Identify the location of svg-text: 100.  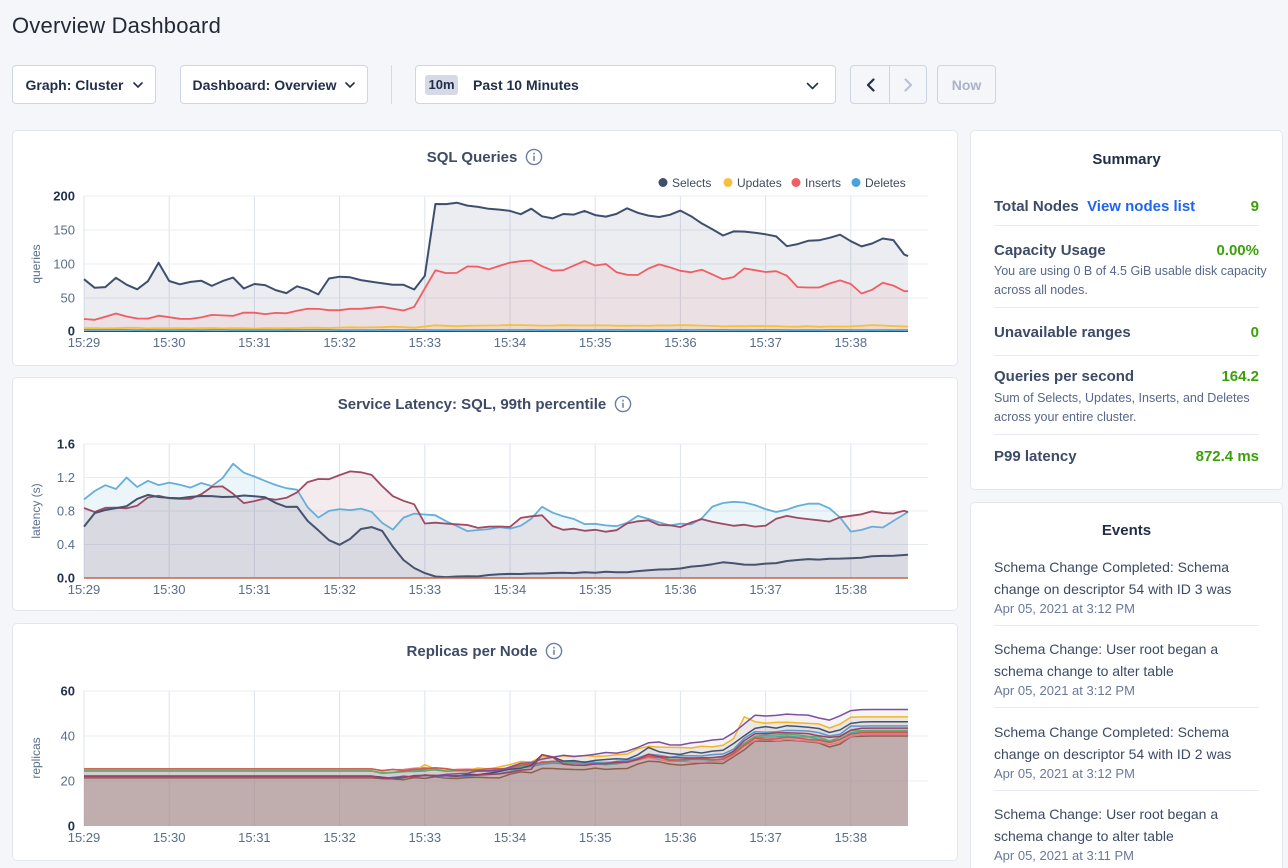
(64, 264).